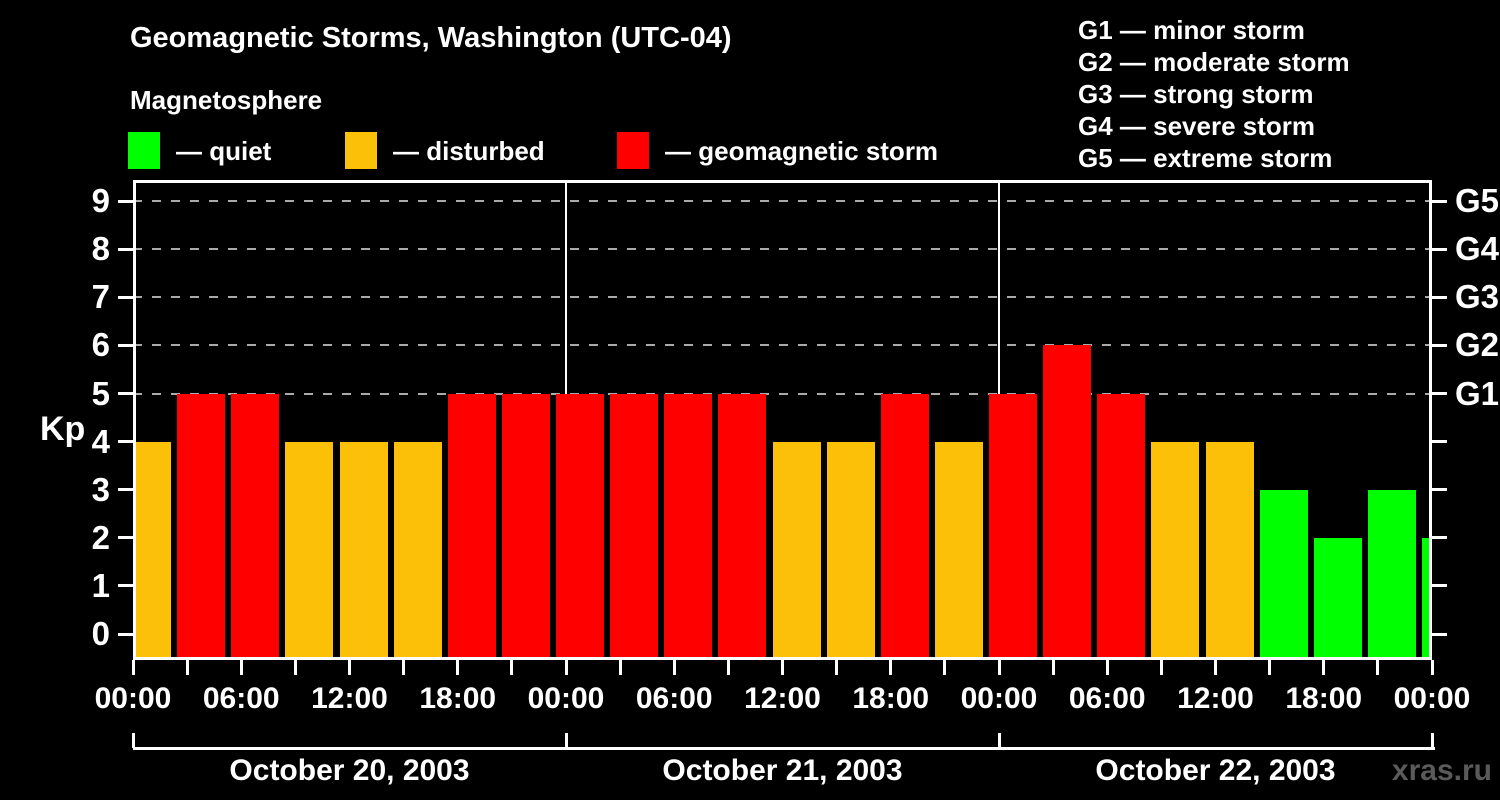 The width and height of the screenshot is (1500, 800). Describe the element at coordinates (633, 150) in the screenshot. I see `storm-swatch` at that location.